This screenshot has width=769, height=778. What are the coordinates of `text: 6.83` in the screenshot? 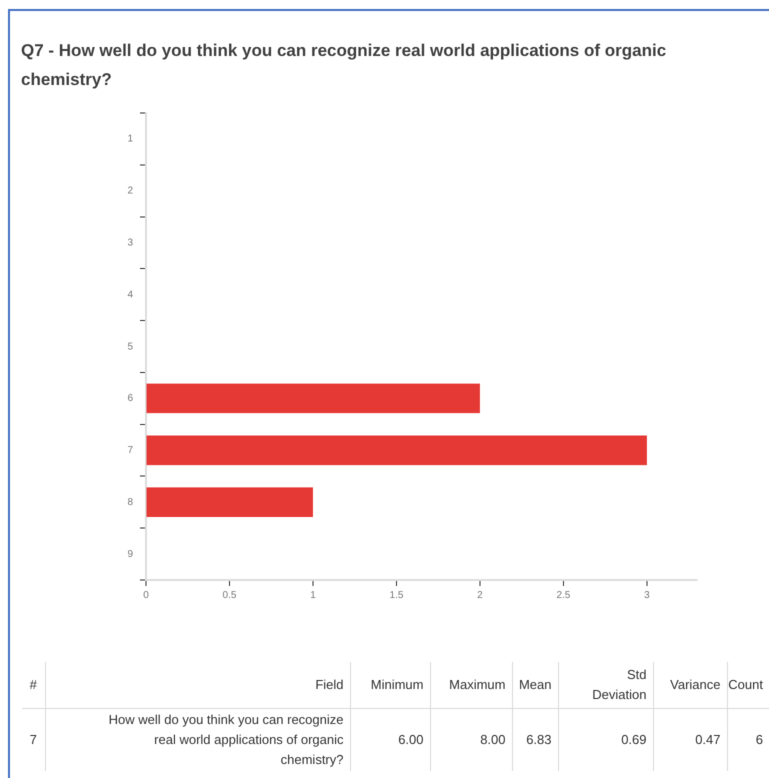 It's located at (535, 739).